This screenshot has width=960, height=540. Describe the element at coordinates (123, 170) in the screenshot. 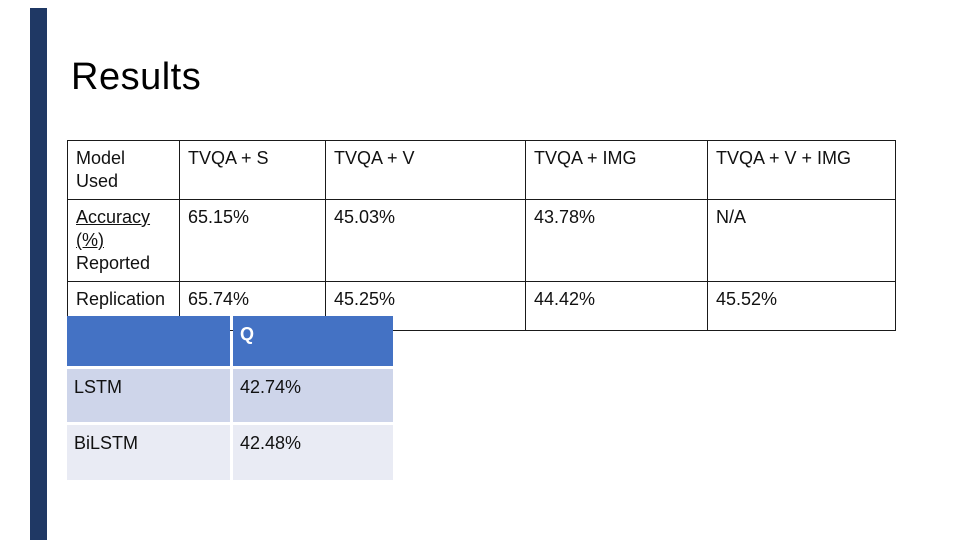

I see `header-model-used: Model Used` at that location.